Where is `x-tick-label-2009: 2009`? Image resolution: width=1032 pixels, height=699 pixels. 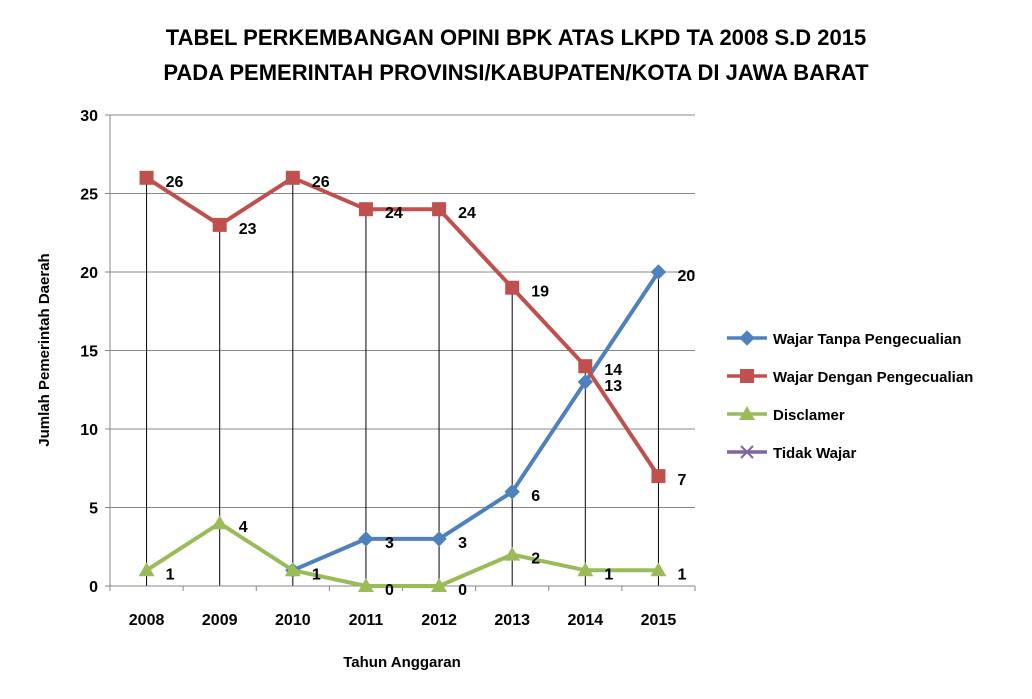
x-tick-label-2009: 2009 is located at coordinates (220, 620).